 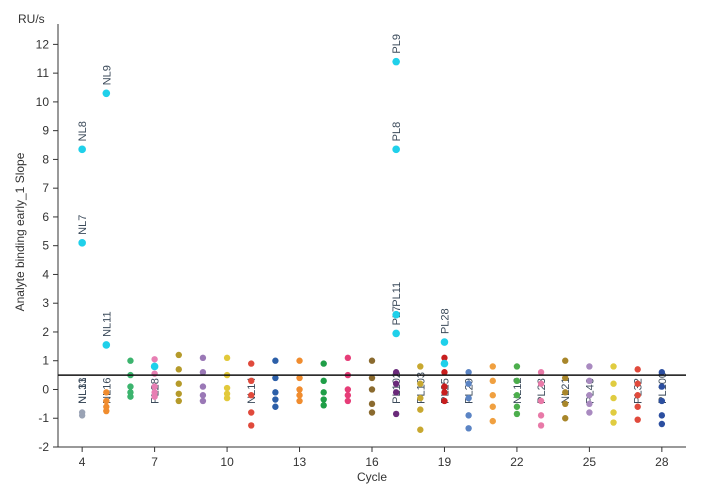 I want to click on x-tick-label: 22, so click(x=517, y=462).